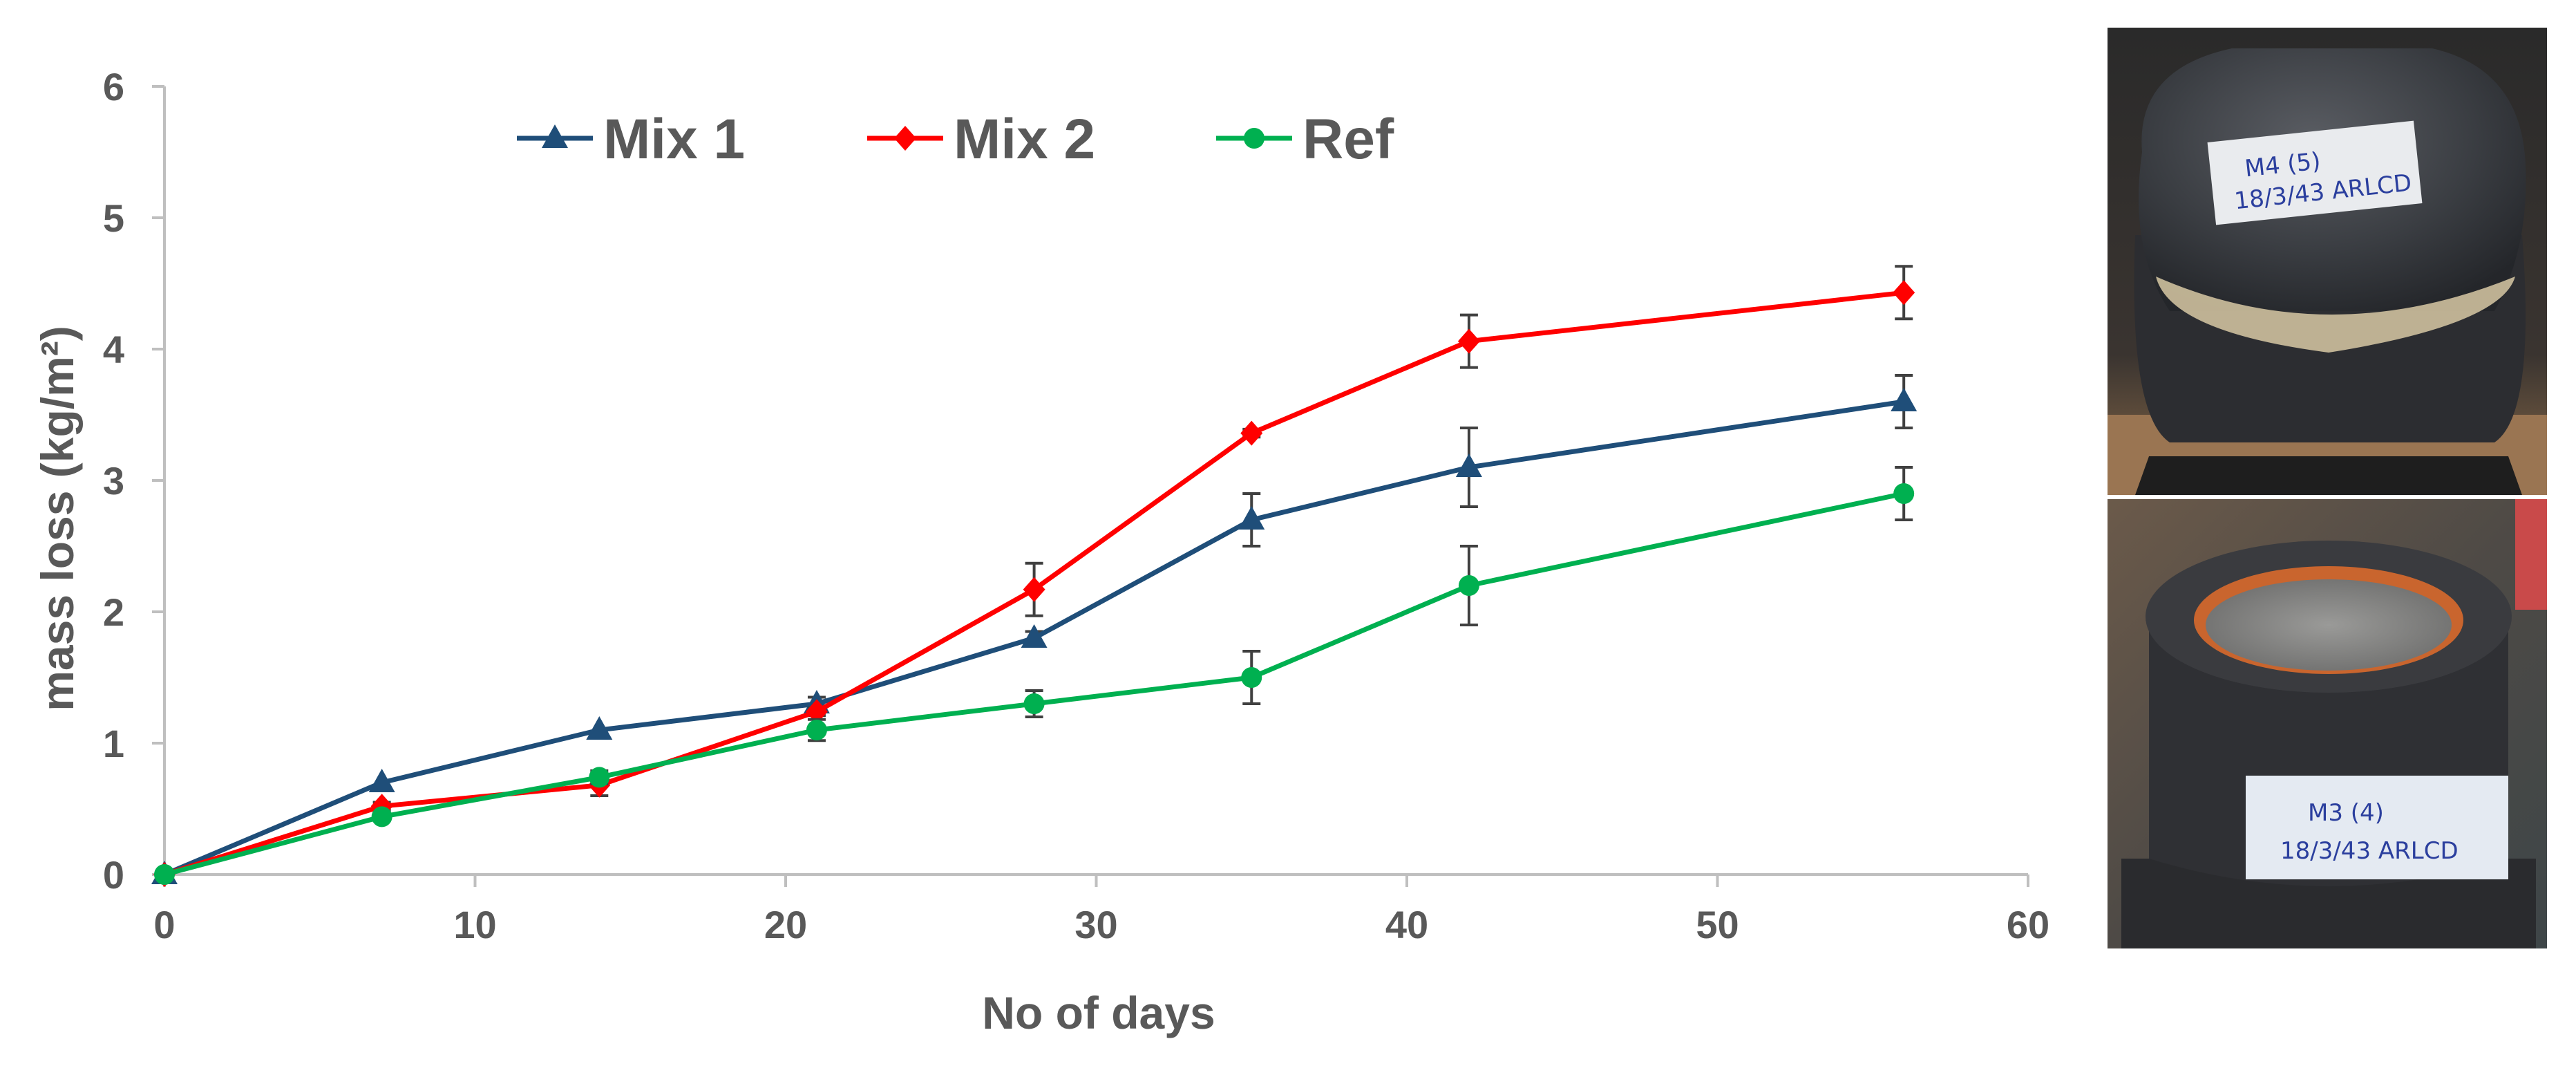  What do you see at coordinates (474, 924) in the screenshot?
I see `x-tick-label: 10` at bounding box center [474, 924].